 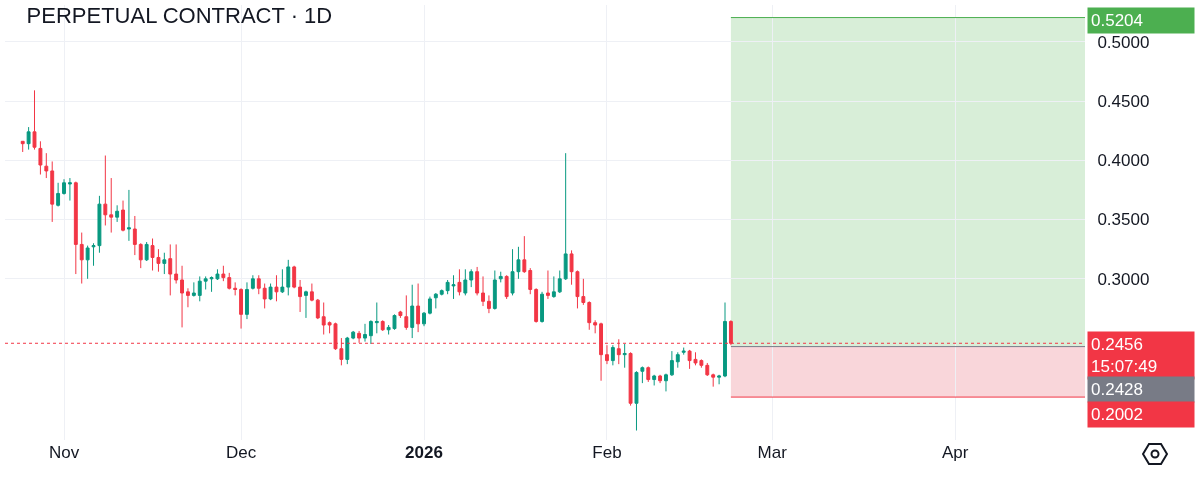 What do you see at coordinates (241, 452) in the screenshot?
I see `x-tick-label: Dec` at bounding box center [241, 452].